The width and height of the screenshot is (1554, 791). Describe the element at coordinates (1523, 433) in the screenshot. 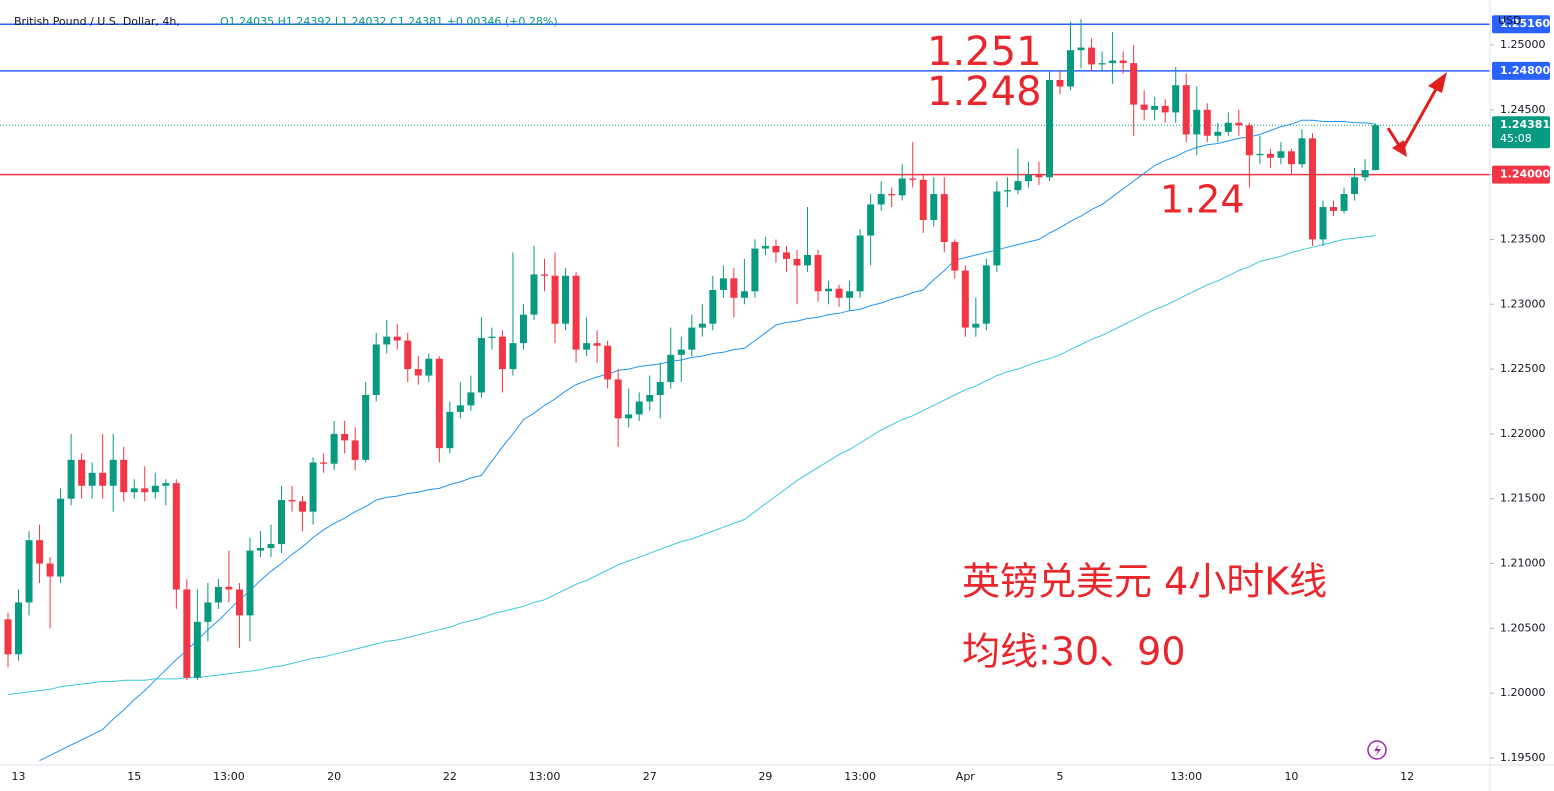

I see `y-tick-label: 1.22000` at that location.